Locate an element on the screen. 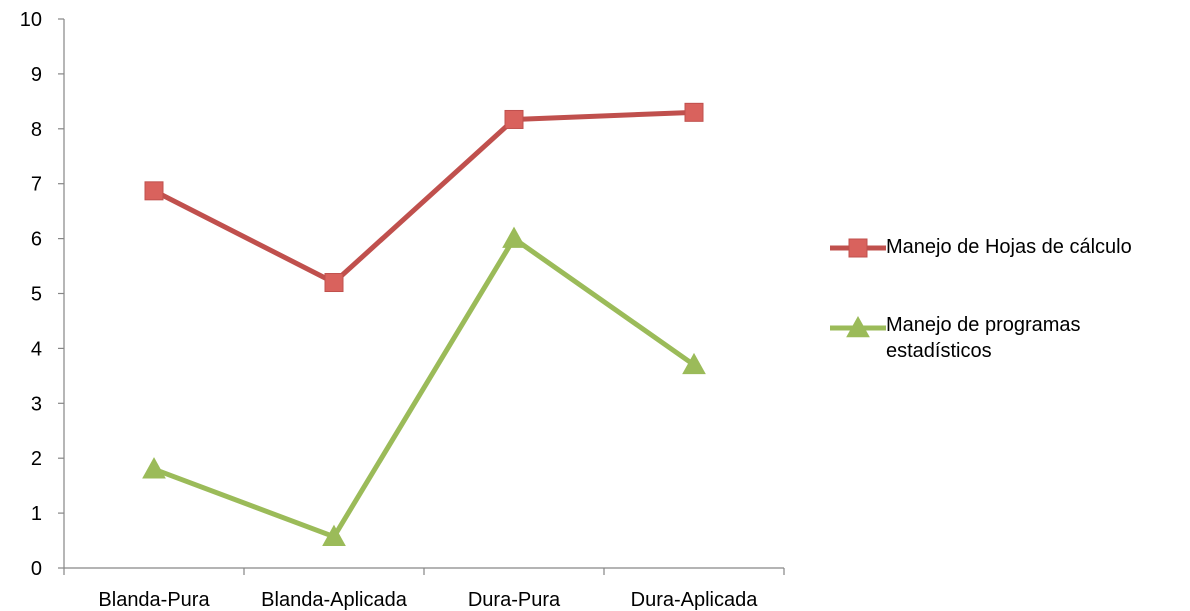 This screenshot has height=611, width=1190. y-tick-label: 3 is located at coordinates (36, 404).